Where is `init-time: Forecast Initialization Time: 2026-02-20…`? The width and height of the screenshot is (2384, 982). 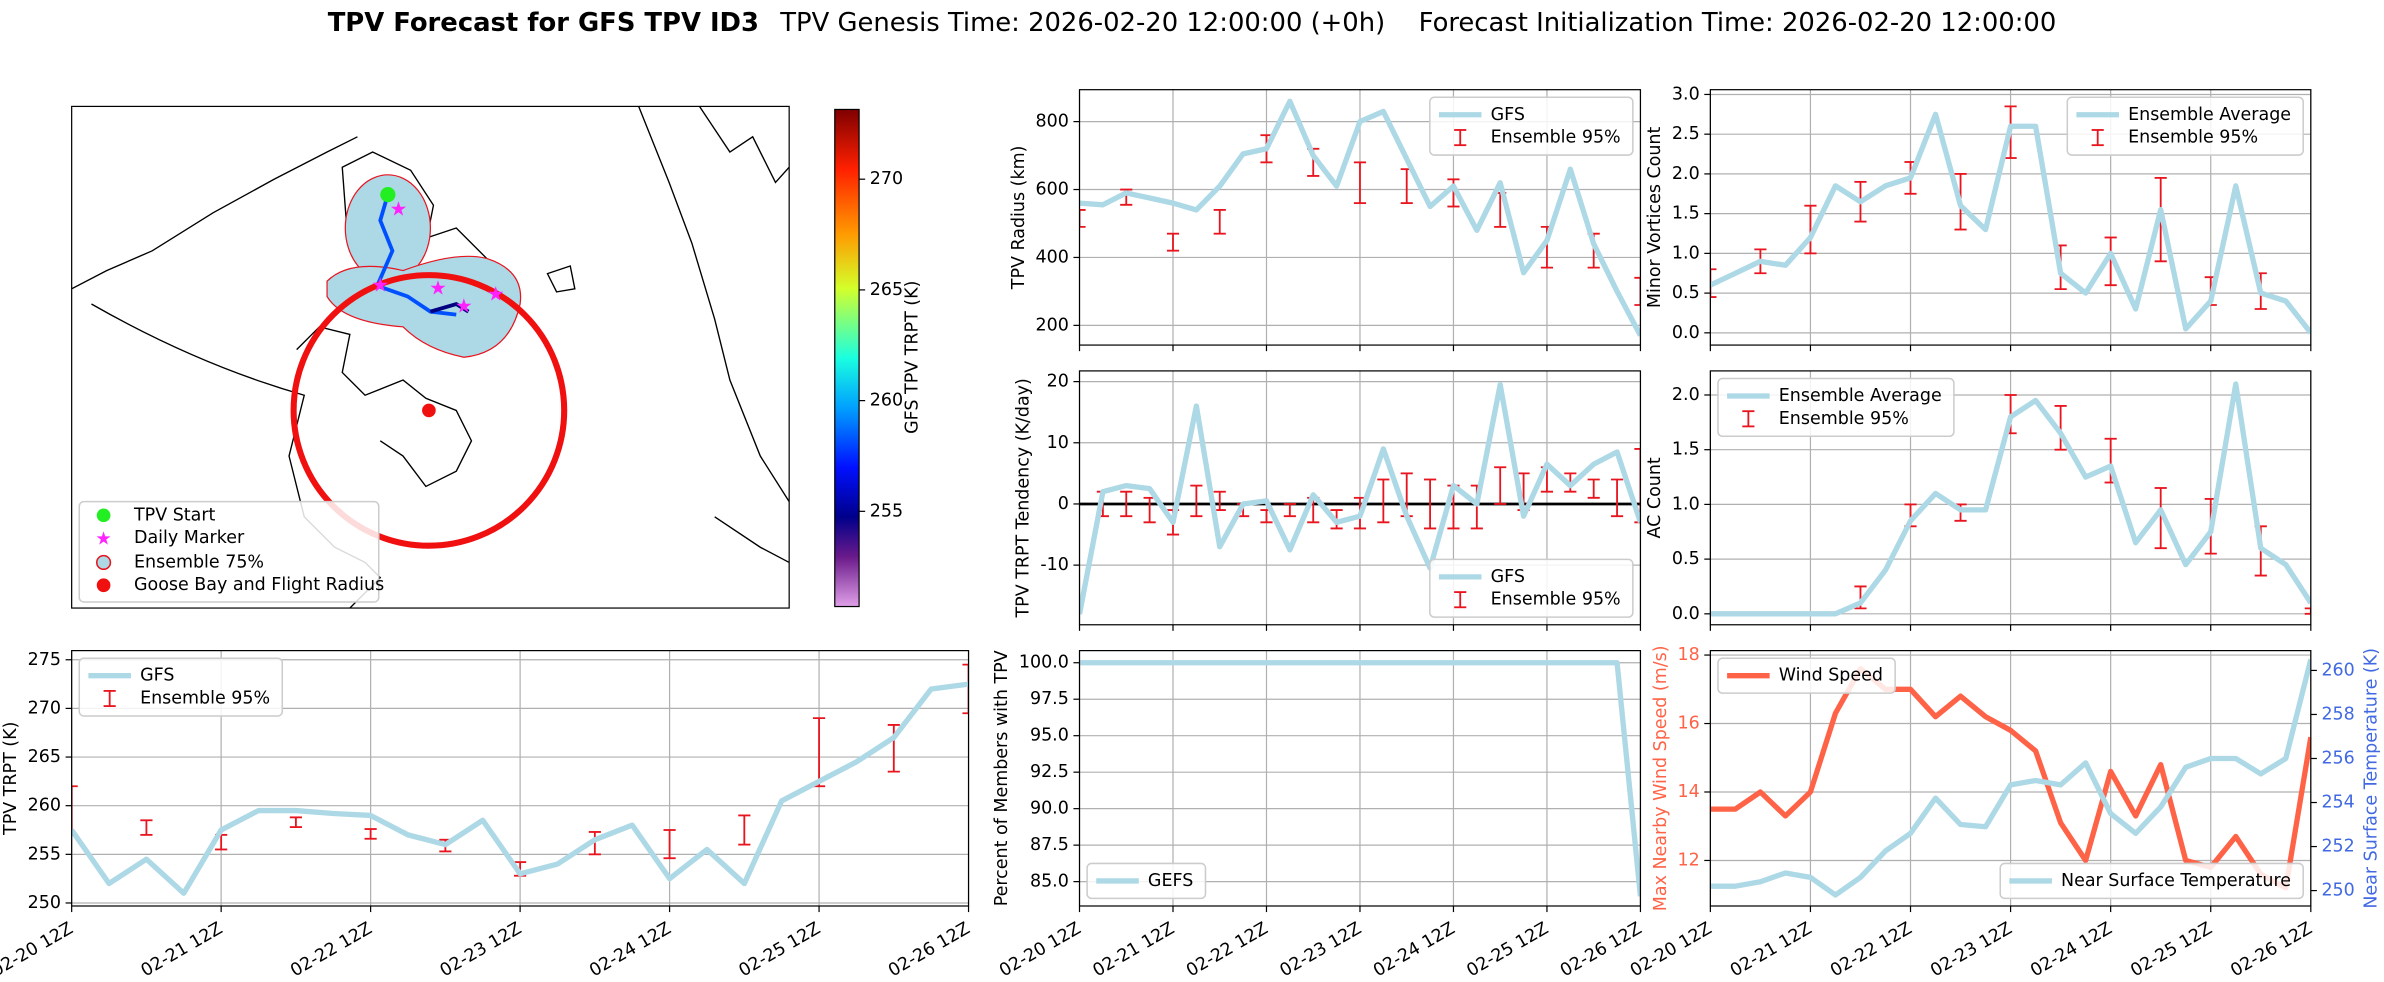
init-time: Forecast Initialization Time: 2026-02-20… is located at coordinates (1738, 22).